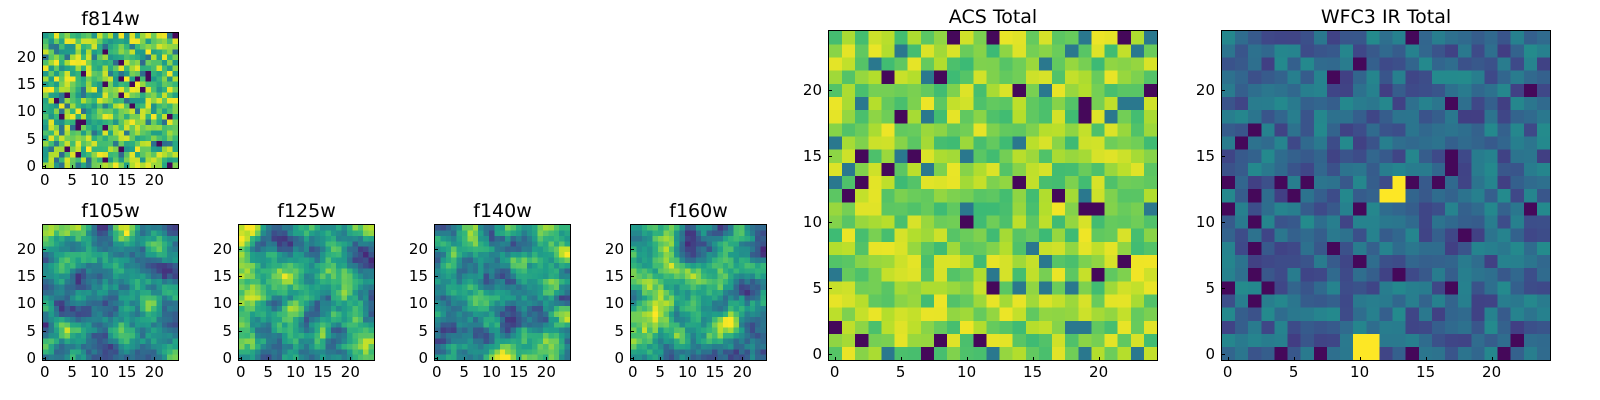 Image resolution: width=1600 pixels, height=400 pixels. What do you see at coordinates (1360, 372) in the screenshot?
I see `x-tick-label: 10` at bounding box center [1360, 372].